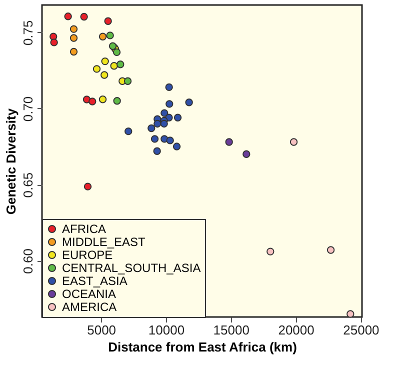  Describe the element at coordinates (89, 307) in the screenshot. I see `legend-label: AMERICA` at that location.